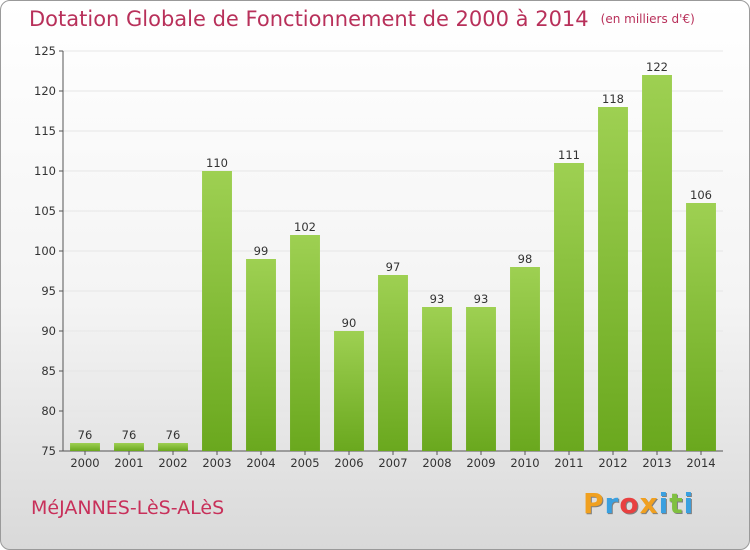 This screenshot has width=750, height=550. I want to click on y-tick-label: 85, so click(48, 371).